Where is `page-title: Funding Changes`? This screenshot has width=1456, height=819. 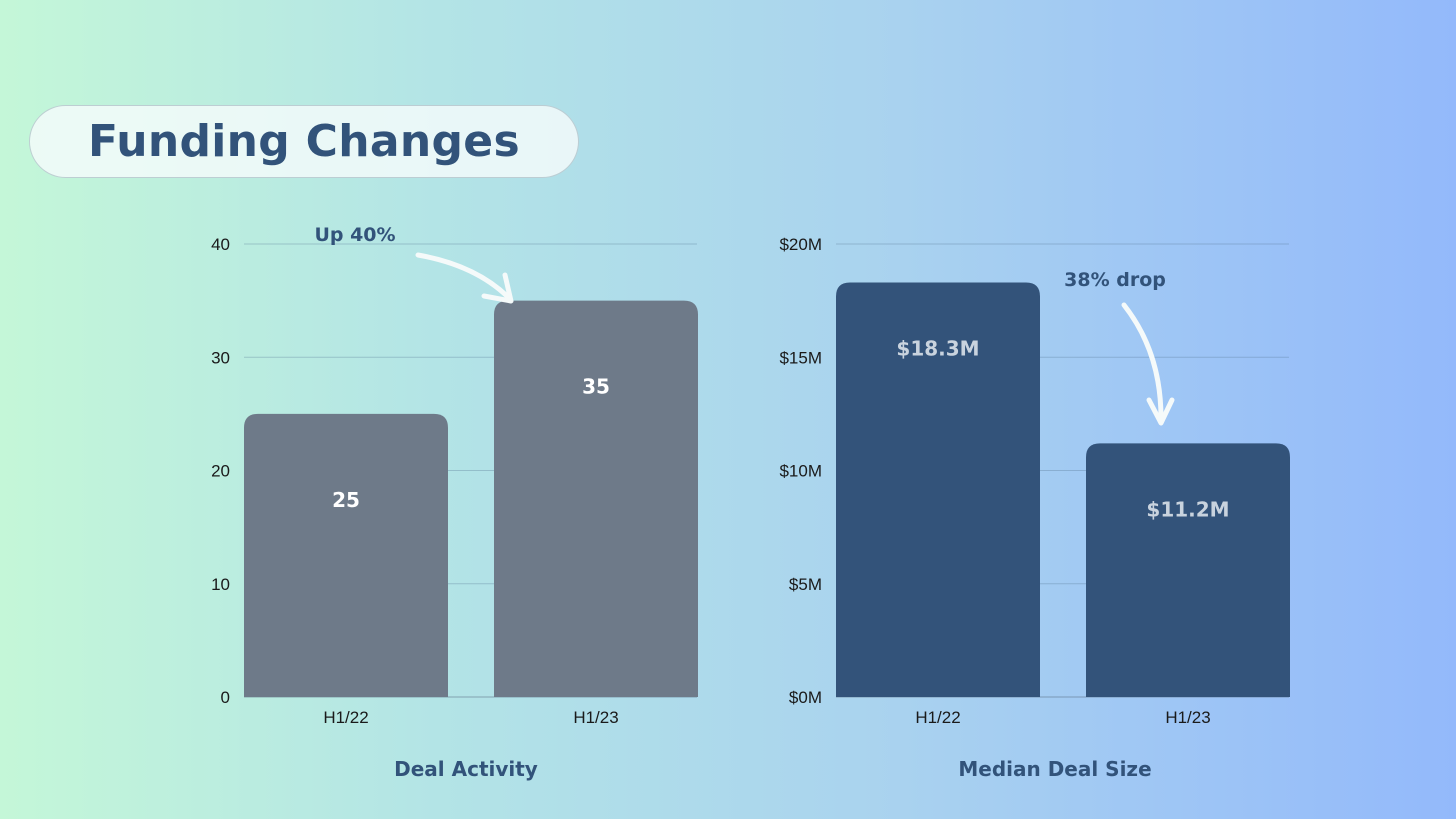 page-title: Funding Changes is located at coordinates (304, 141).